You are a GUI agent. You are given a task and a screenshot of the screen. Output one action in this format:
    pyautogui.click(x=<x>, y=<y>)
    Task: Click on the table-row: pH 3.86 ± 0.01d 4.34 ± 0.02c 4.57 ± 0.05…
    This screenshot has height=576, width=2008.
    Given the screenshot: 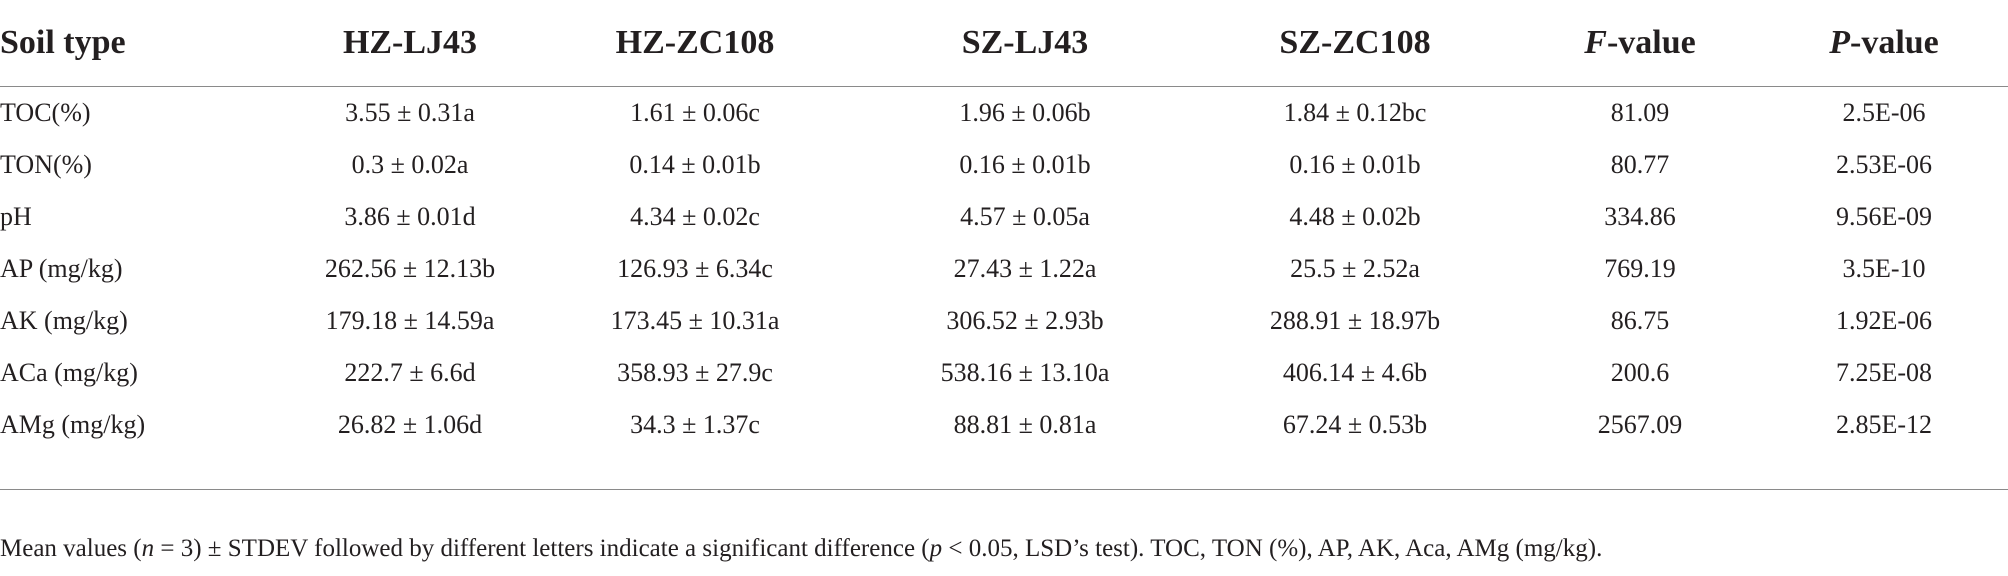 What is the action you would take?
    pyautogui.click(x=1004, y=217)
    